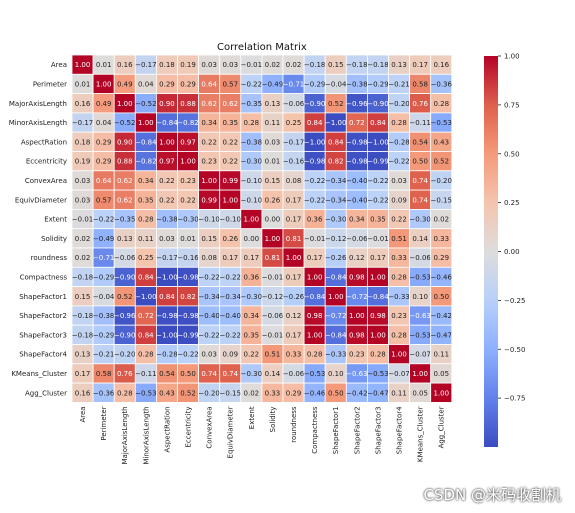 This screenshot has height=513, width=575. Describe the element at coordinates (512, 203) in the screenshot. I see `colorbar-tick-label: 0.25` at that location.